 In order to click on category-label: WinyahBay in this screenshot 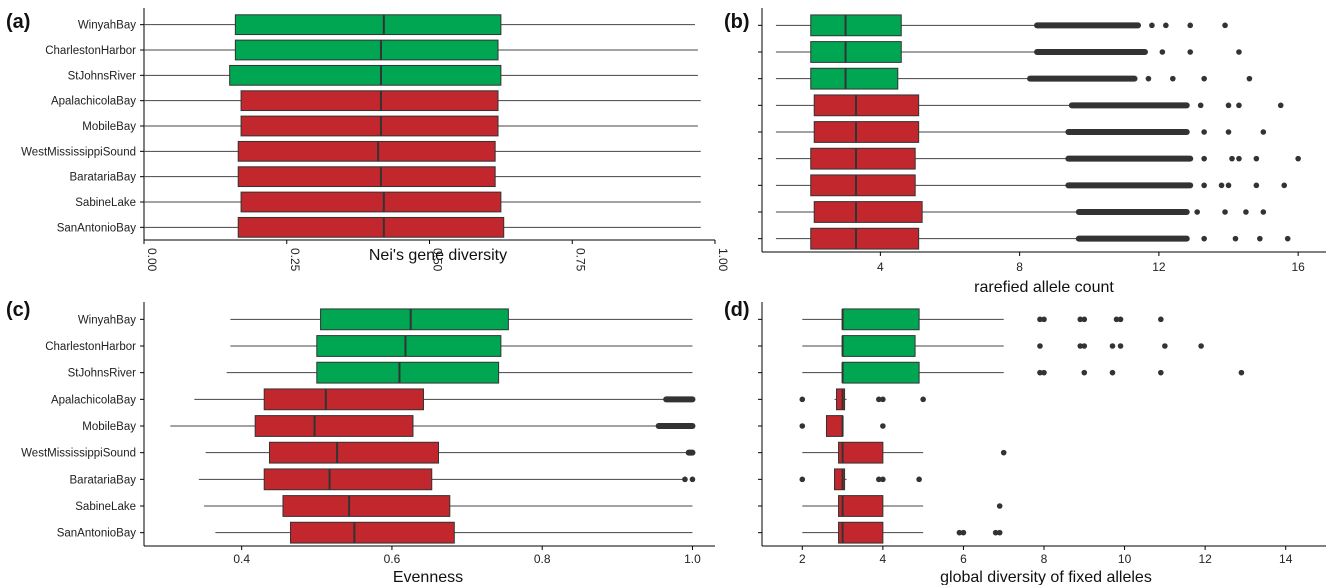, I will do `click(107, 26)`.